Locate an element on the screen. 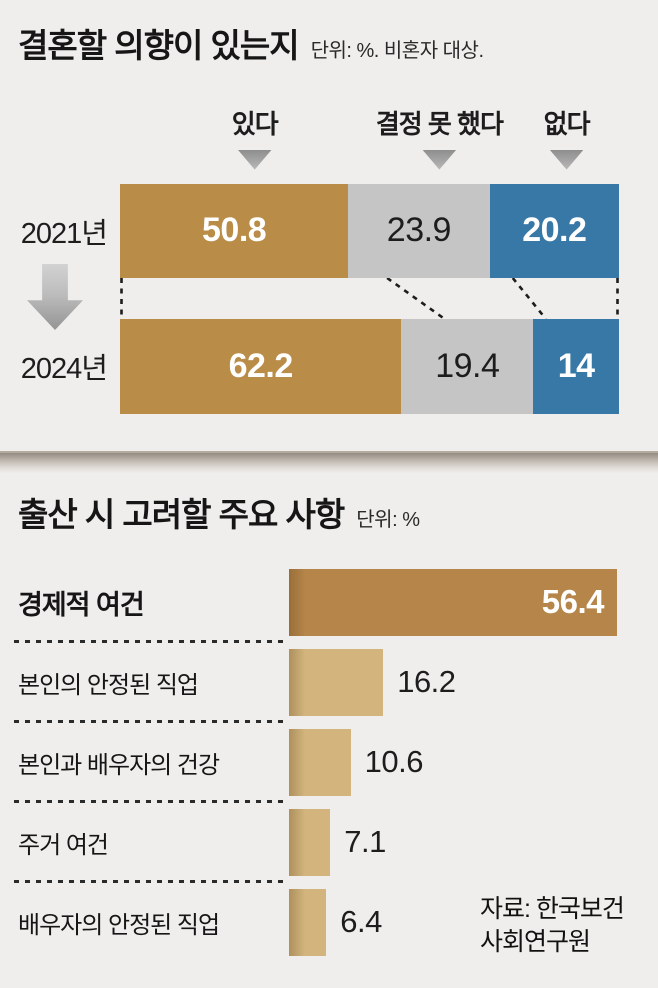 The height and width of the screenshot is (988, 658). birth-chart-header: 출산 시 고려할 주요 사항 단위: % is located at coordinates (329, 515).